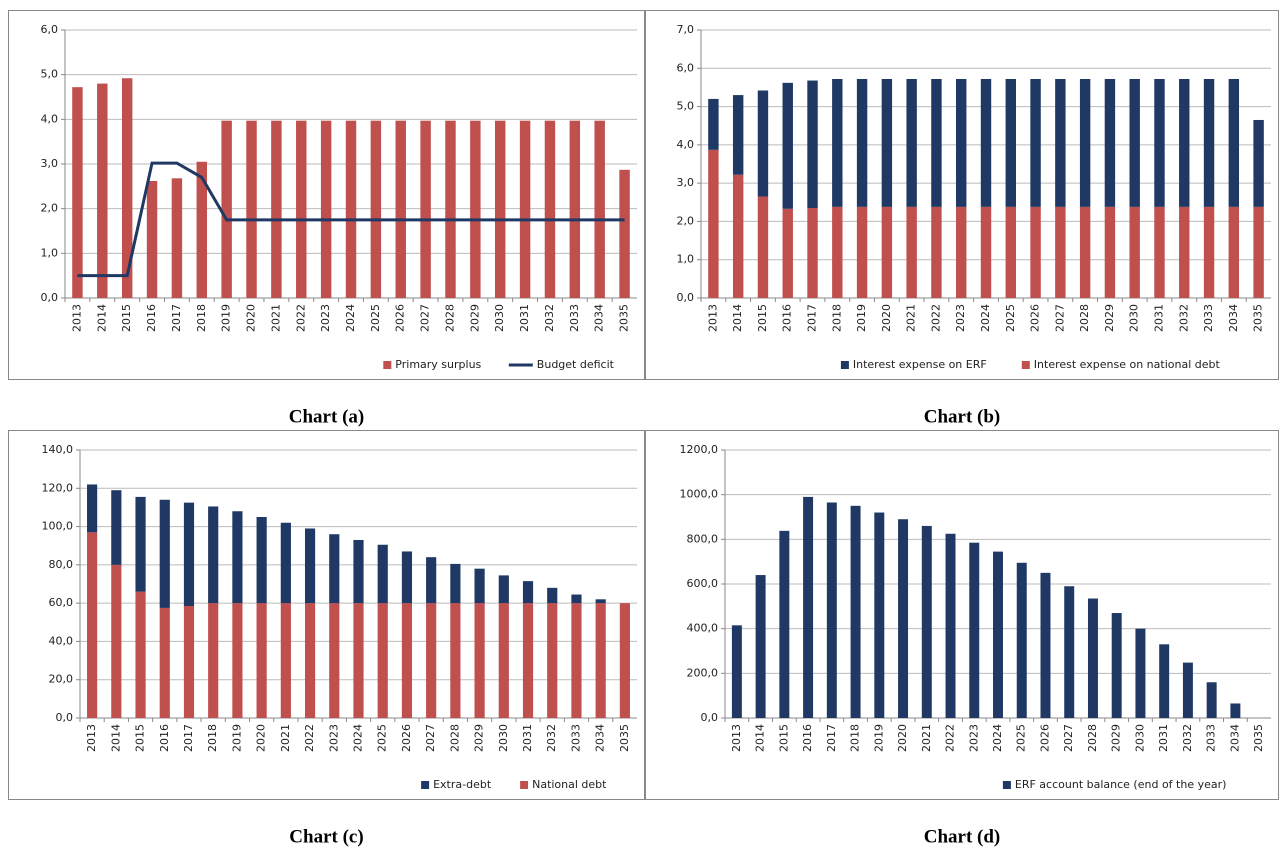 The height and width of the screenshot is (851, 1280). Describe the element at coordinates (188, 738) in the screenshot. I see `x-tick-label: 2017` at that location.